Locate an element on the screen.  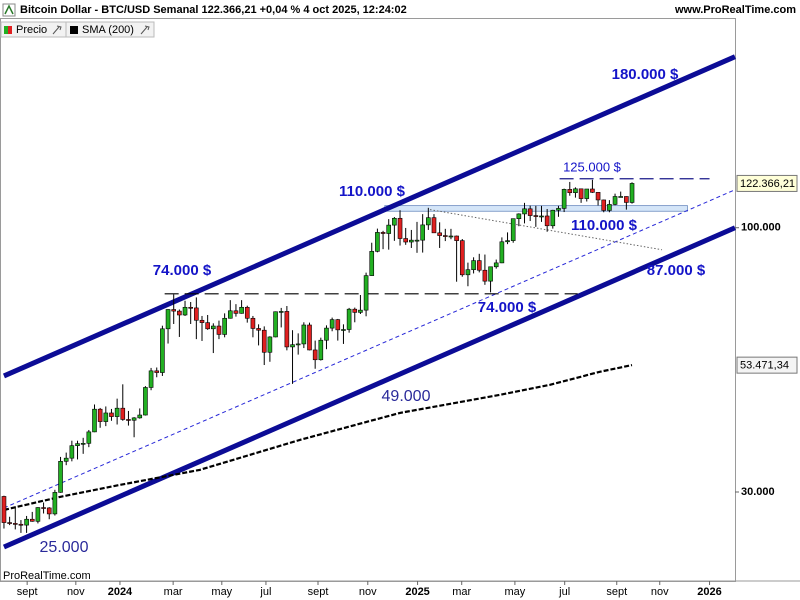
annotation: 25.000 is located at coordinates (64, 547).